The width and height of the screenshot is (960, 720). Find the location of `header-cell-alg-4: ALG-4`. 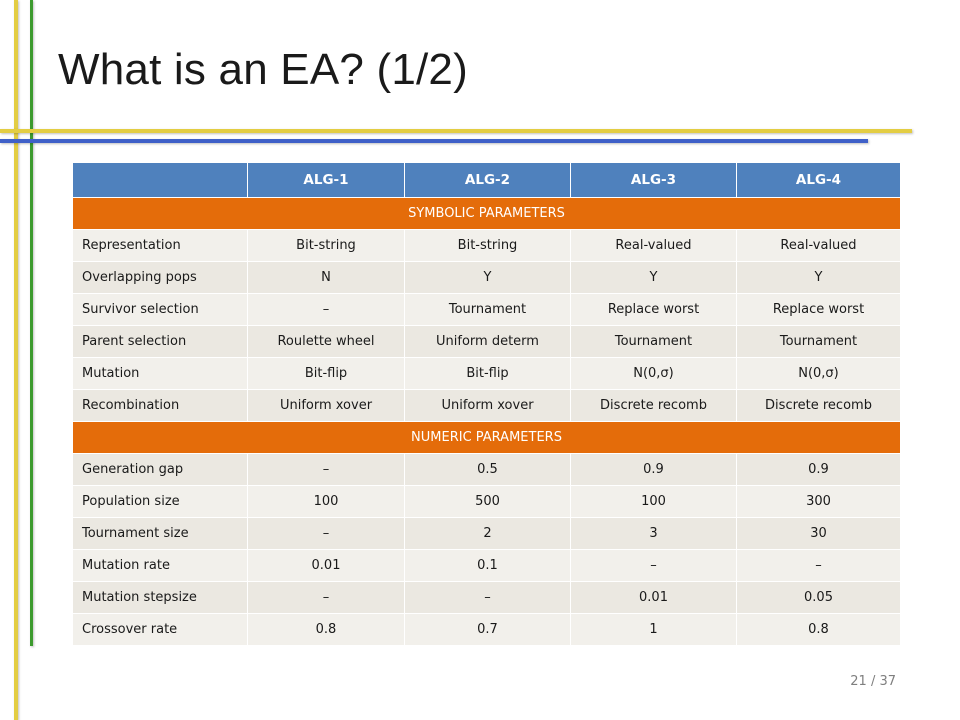

header-cell-alg-4: ALG-4 is located at coordinates (818, 180).